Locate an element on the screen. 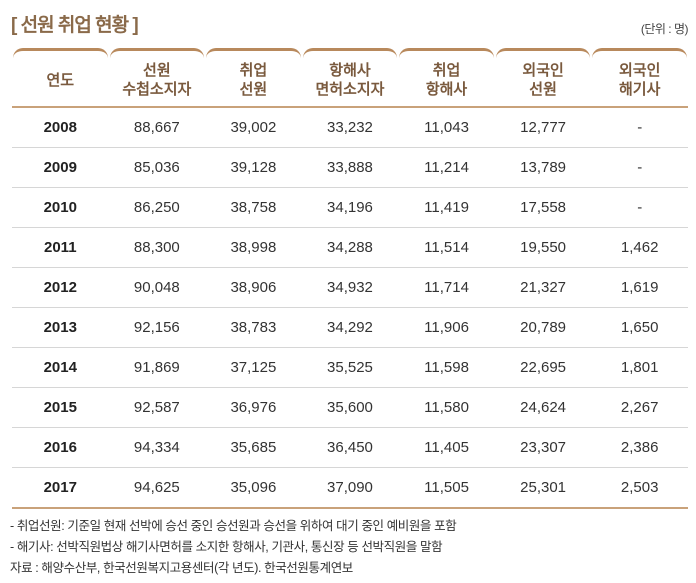 The image size is (696, 583). value-cell: 11,514 is located at coordinates (446, 247).